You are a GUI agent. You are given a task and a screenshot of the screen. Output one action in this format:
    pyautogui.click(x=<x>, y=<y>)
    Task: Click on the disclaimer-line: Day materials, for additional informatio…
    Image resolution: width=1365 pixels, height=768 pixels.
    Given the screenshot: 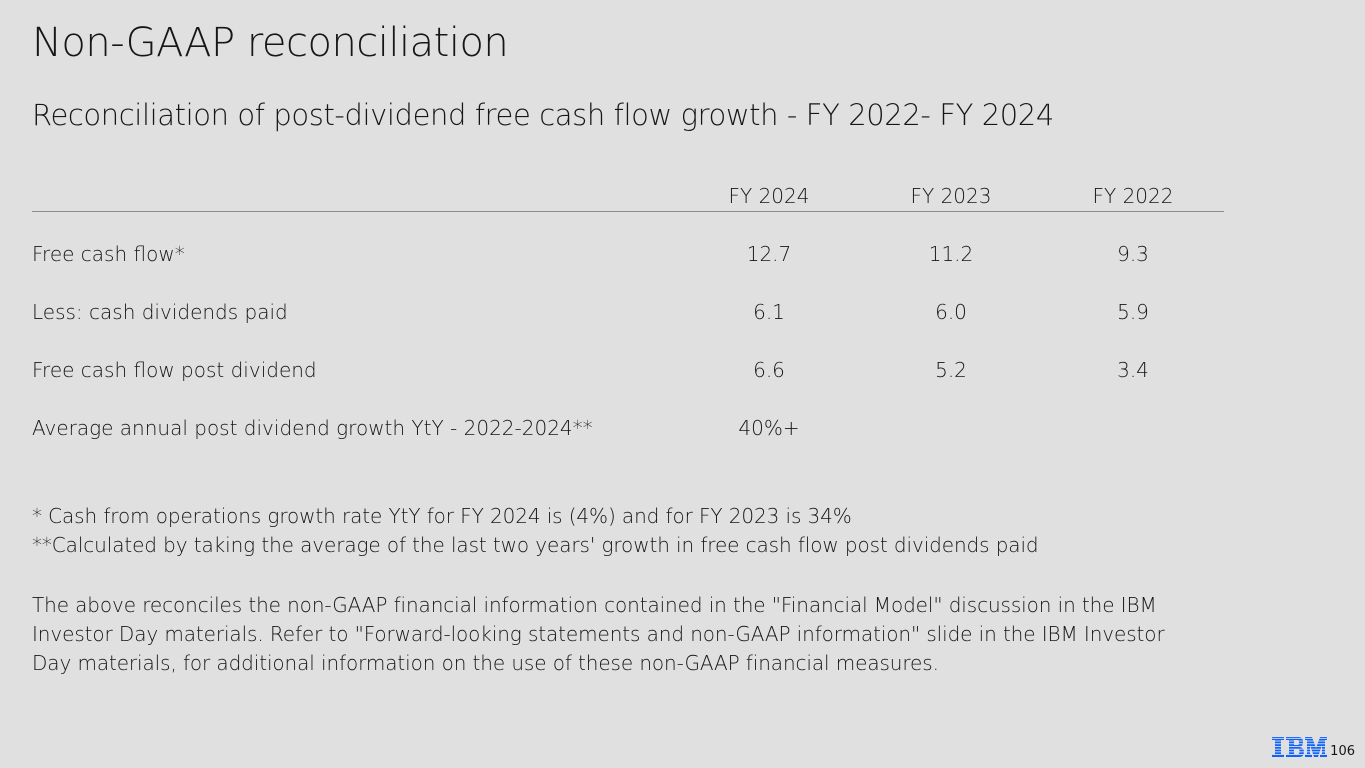 What is the action you would take?
    pyautogui.click(x=485, y=663)
    